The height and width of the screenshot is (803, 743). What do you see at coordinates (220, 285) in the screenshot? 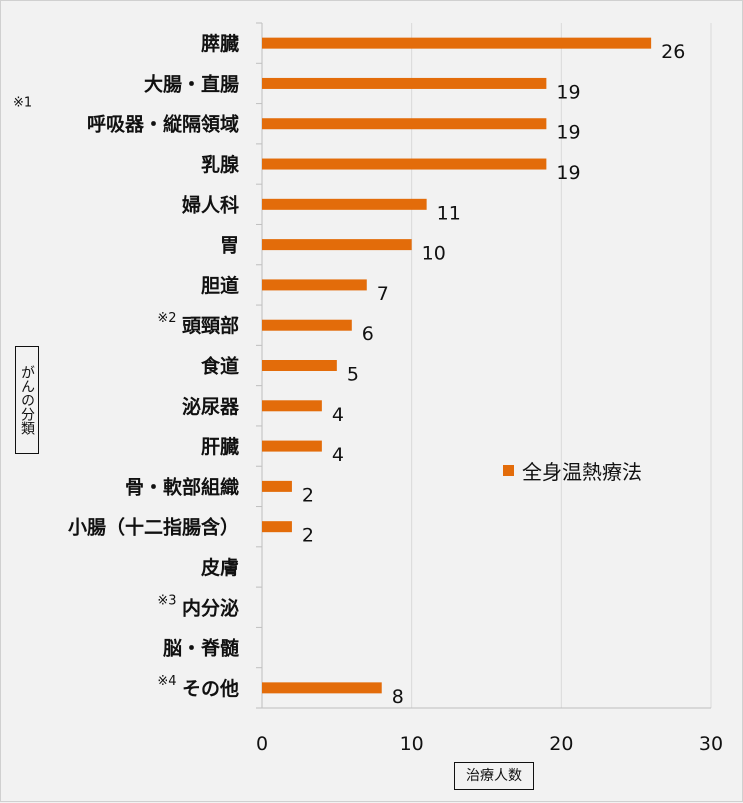
I see `category-label: 胆道` at bounding box center [220, 285].